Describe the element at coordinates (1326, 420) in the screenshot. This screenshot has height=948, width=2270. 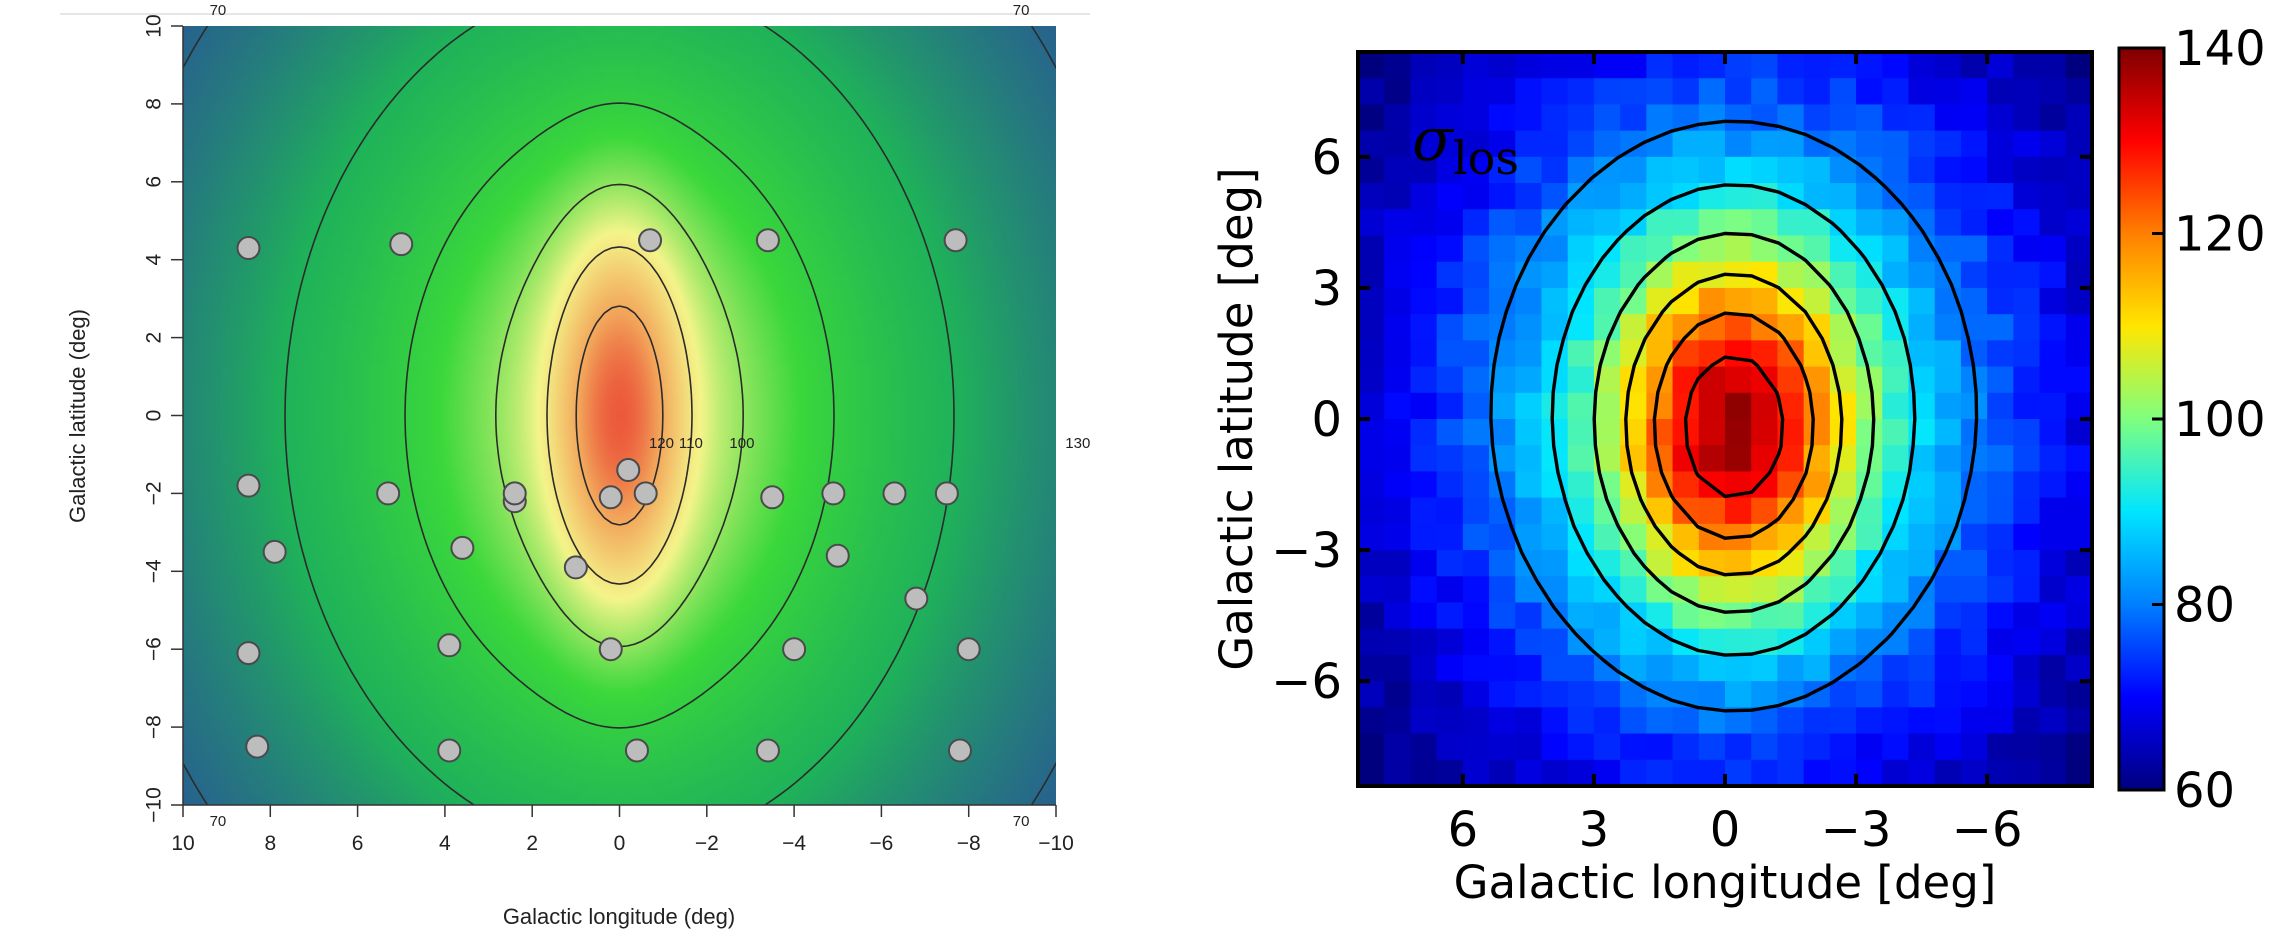
I see `right-ytick-label: 0` at that location.